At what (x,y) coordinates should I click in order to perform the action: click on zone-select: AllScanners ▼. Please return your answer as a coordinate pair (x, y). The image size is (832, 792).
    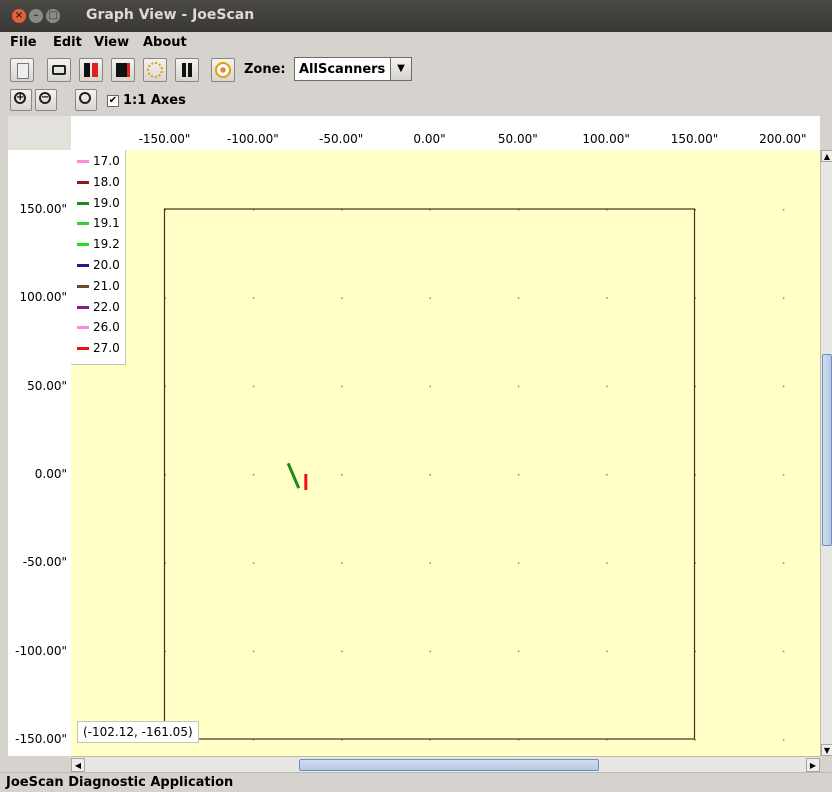
    Looking at the image, I should click on (353, 69).